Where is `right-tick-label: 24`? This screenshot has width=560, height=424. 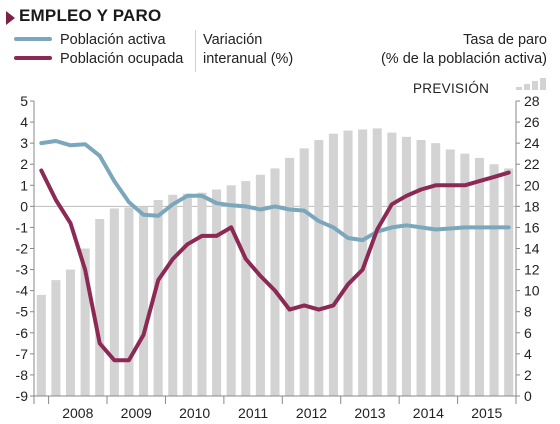
right-tick-label: 24 is located at coordinates (532, 143).